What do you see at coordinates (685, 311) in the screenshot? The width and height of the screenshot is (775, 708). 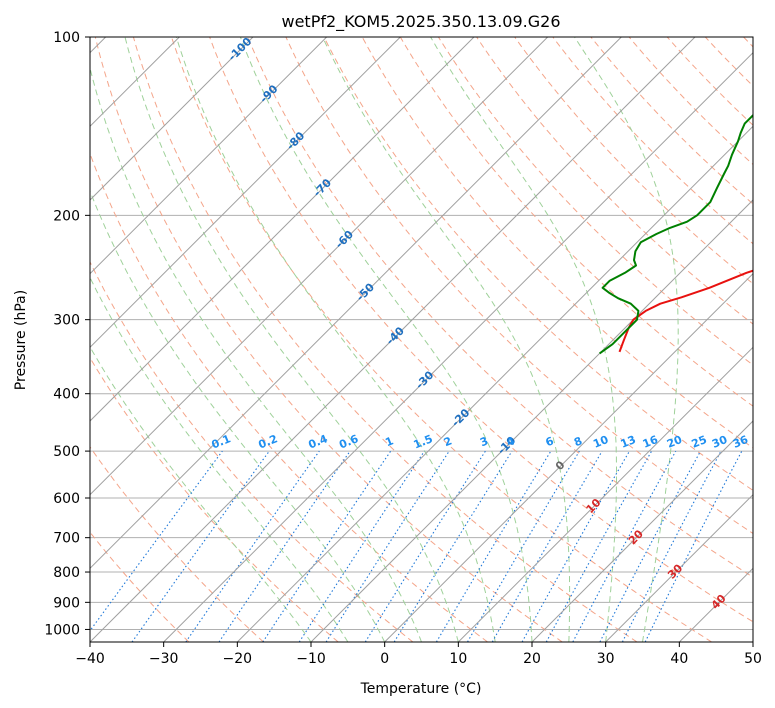 I see `temperature-profile-line` at bounding box center [685, 311].